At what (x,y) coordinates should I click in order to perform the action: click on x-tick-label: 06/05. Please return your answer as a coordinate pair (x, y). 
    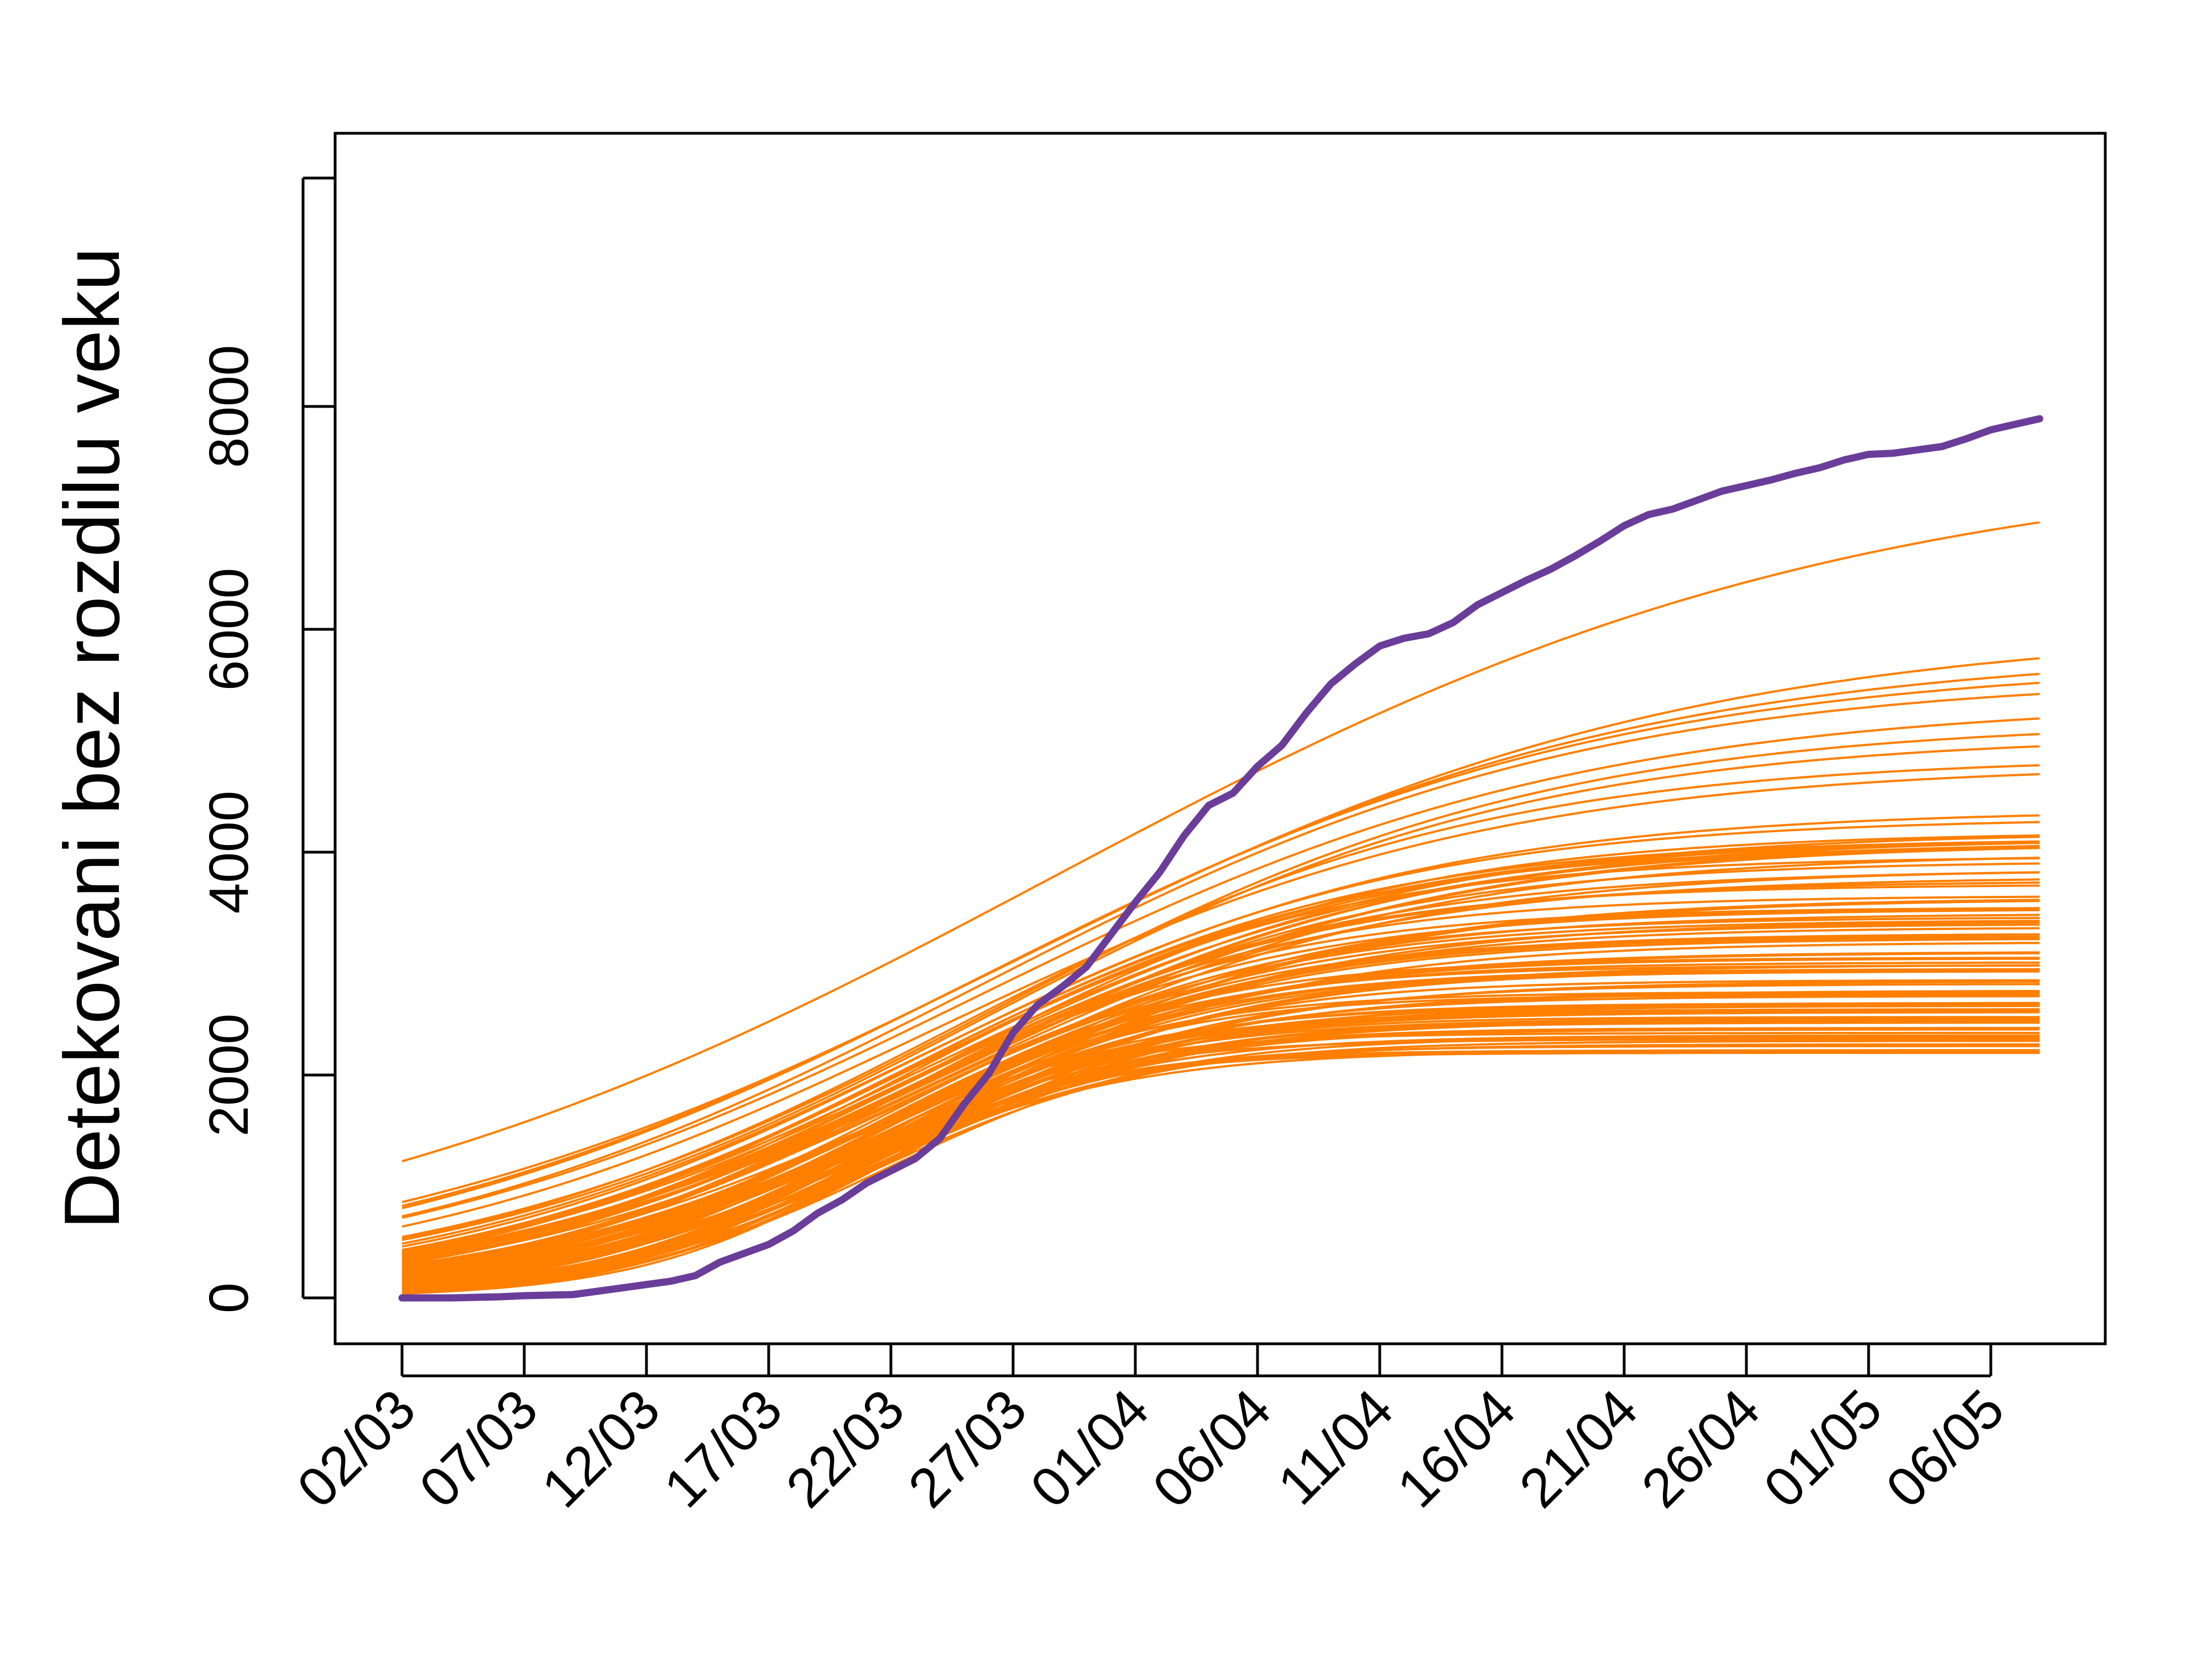
    Looking at the image, I should click on (1945, 1449).